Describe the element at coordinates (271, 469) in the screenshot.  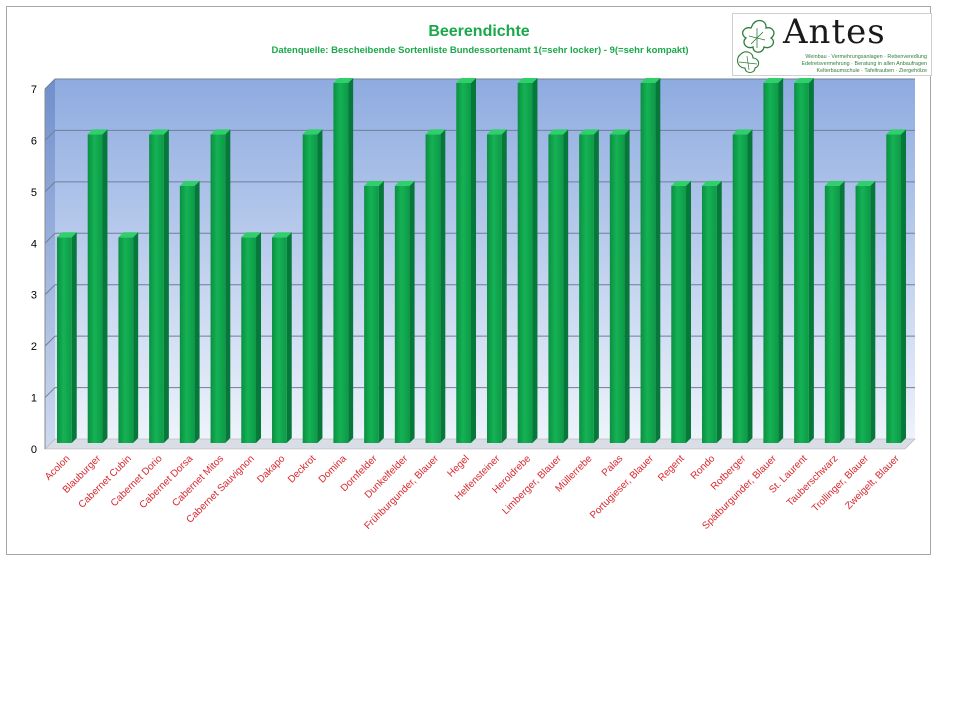
I see `x-tick-label: Dakapo` at that location.